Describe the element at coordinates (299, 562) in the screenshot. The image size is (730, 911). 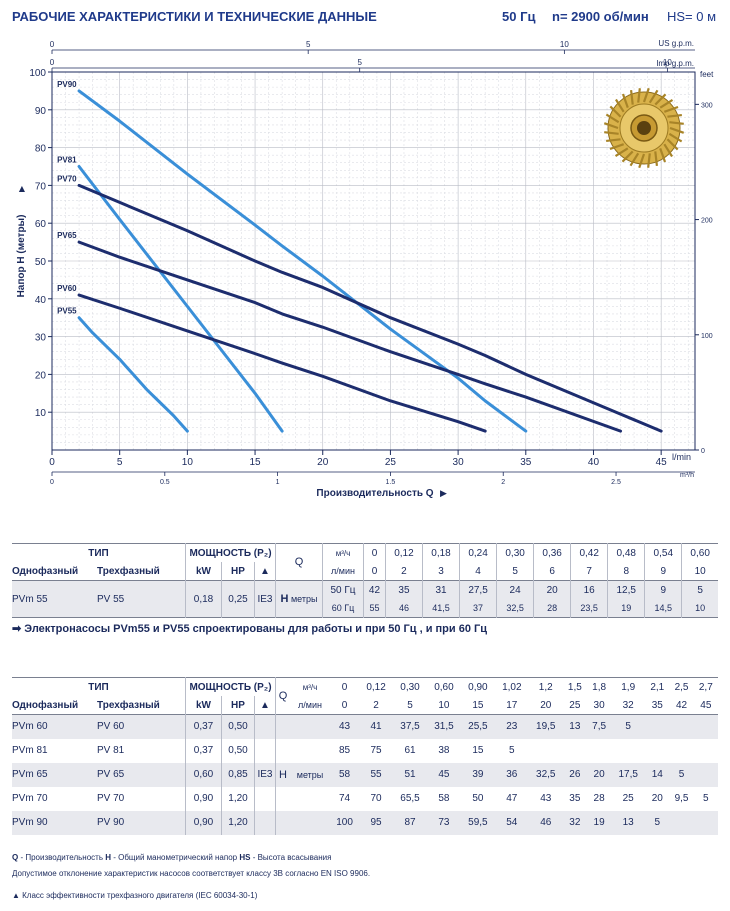
I see `q-header: Q` at that location.